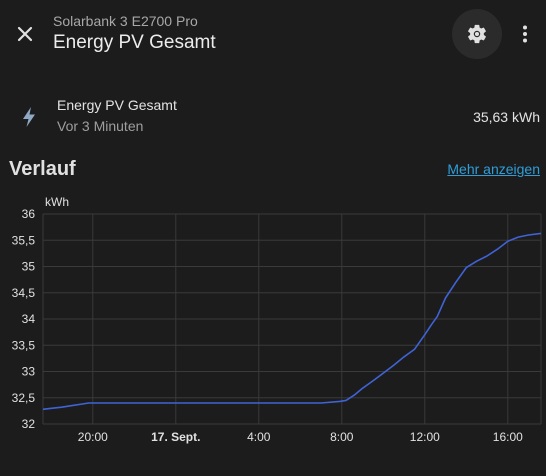 This screenshot has width=546, height=476. What do you see at coordinates (29, 372) in the screenshot?
I see `y-tick-label: 33` at bounding box center [29, 372].